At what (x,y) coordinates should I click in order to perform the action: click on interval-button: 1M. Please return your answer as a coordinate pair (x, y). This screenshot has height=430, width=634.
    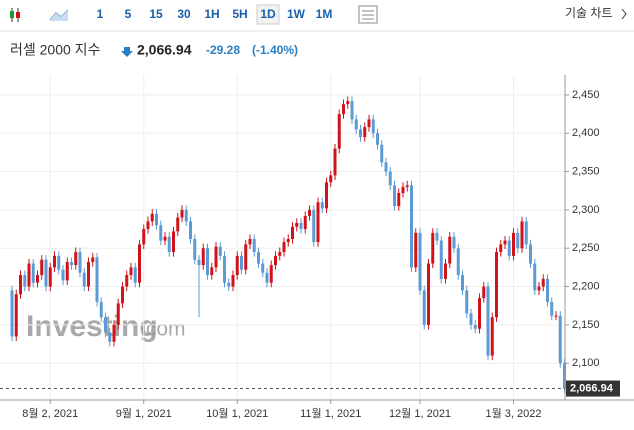
    Looking at the image, I should click on (324, 14).